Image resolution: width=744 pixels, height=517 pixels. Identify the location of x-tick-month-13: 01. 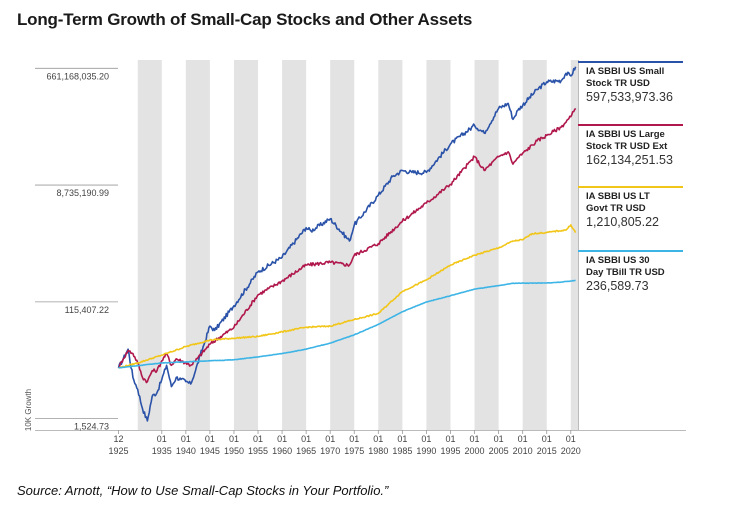
(450, 439).